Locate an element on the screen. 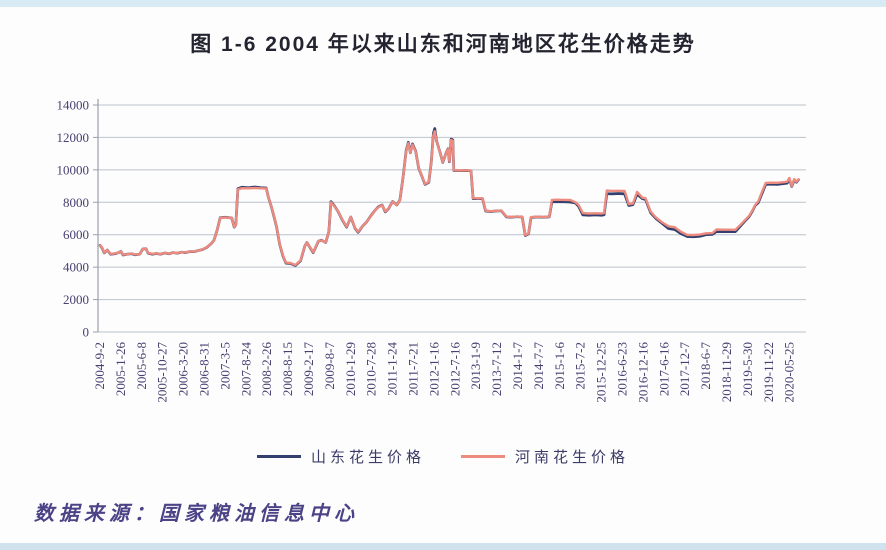 This screenshot has height=550, width=886. x-tick-label: 2005-10-27 is located at coordinates (162, 372).